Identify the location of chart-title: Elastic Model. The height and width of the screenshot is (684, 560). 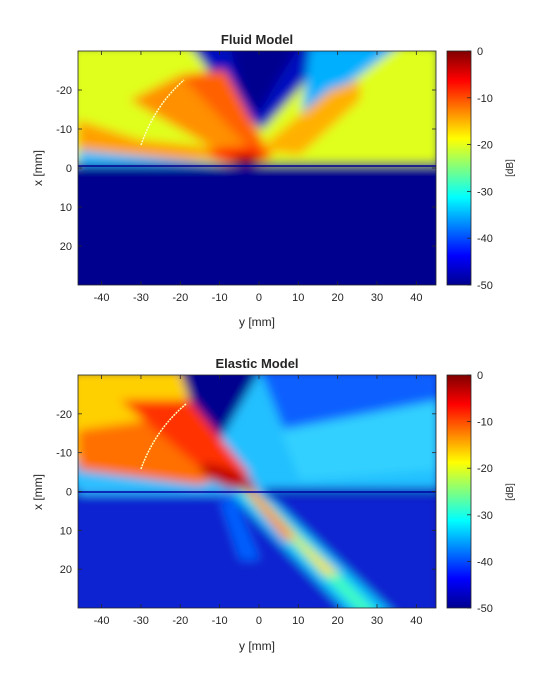
(256, 363).